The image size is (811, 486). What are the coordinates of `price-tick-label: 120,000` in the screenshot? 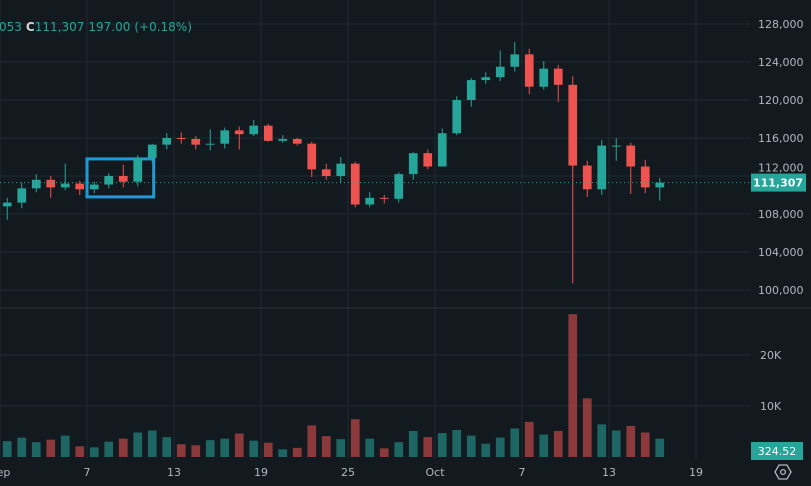 It's located at (781, 100).